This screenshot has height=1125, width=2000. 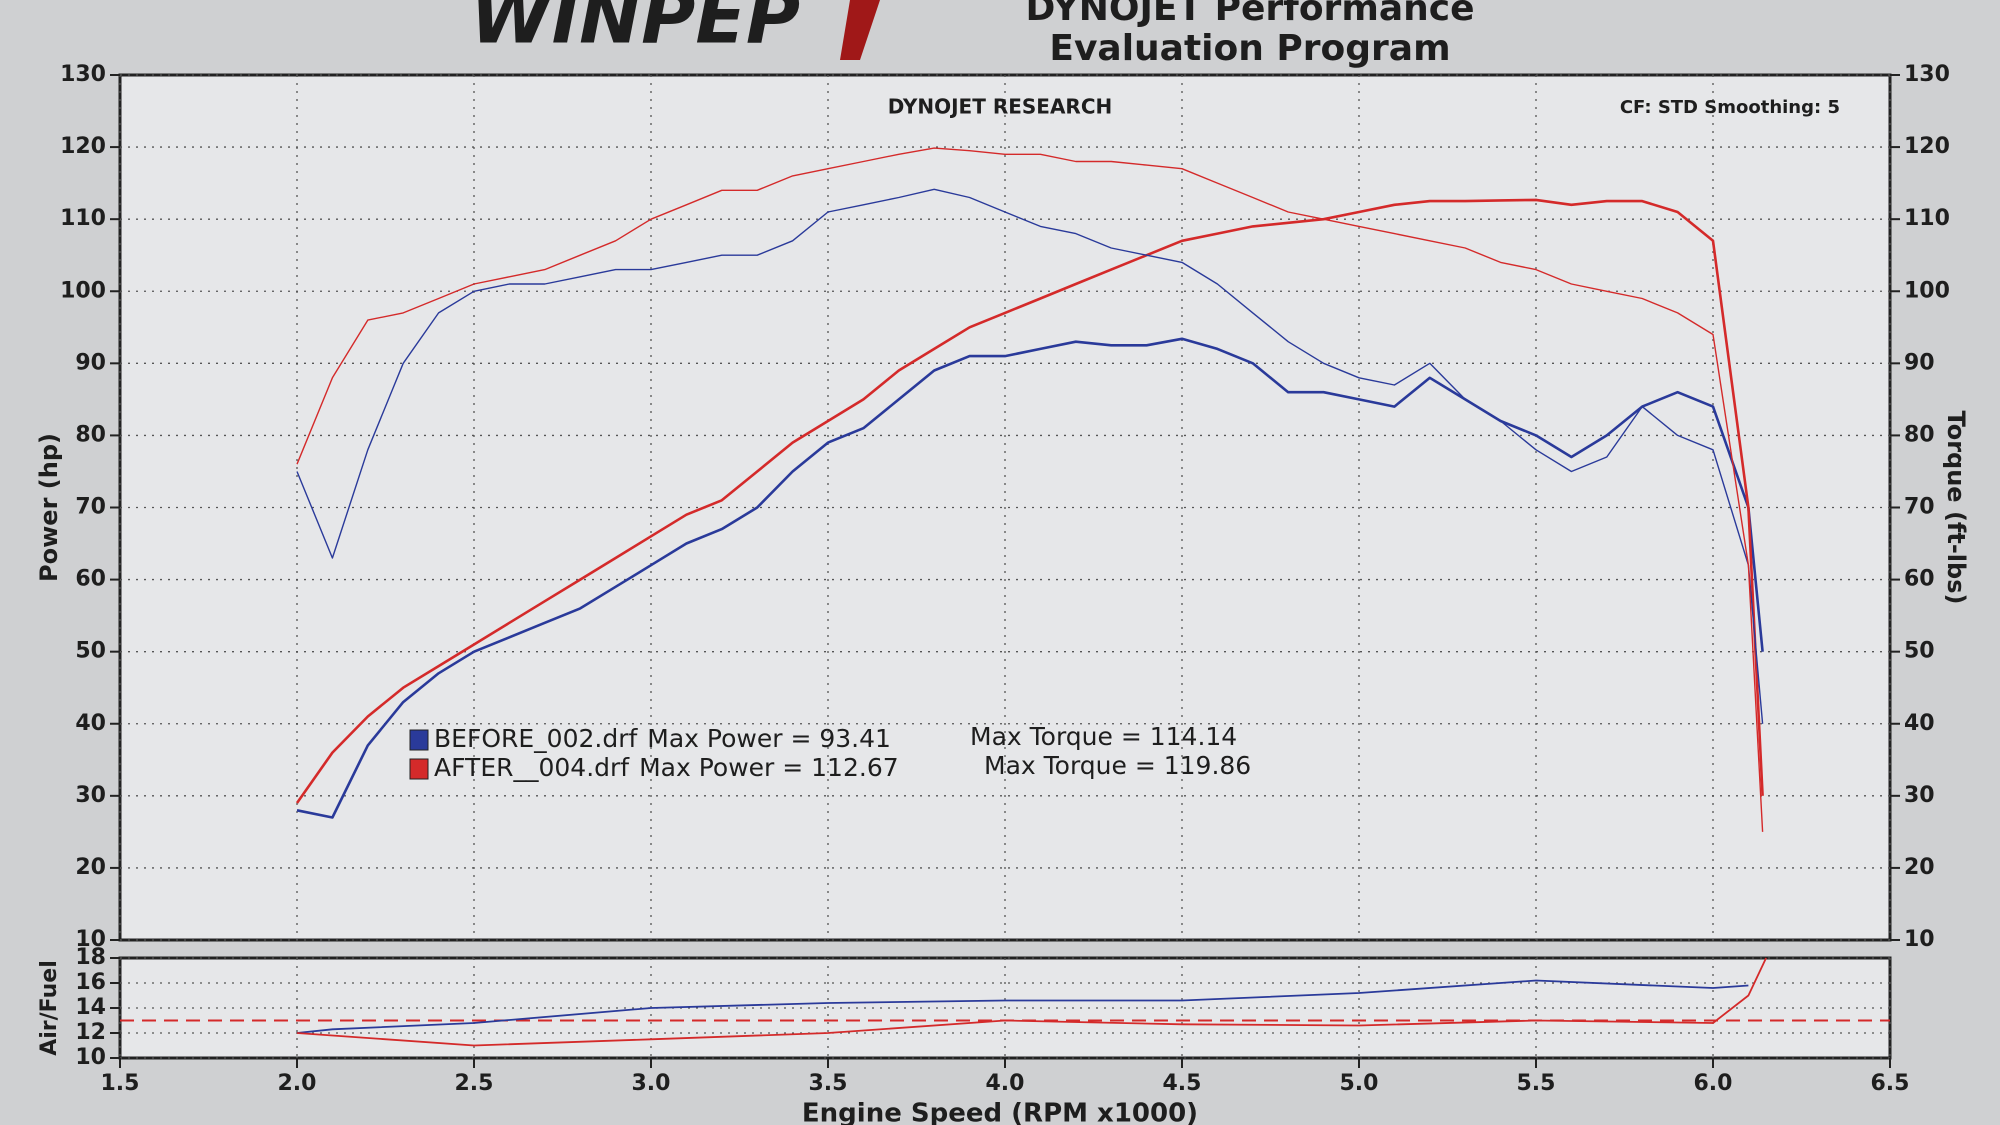 What do you see at coordinates (90, 1032) in the screenshot?
I see `y-tick-label: 12` at bounding box center [90, 1032].